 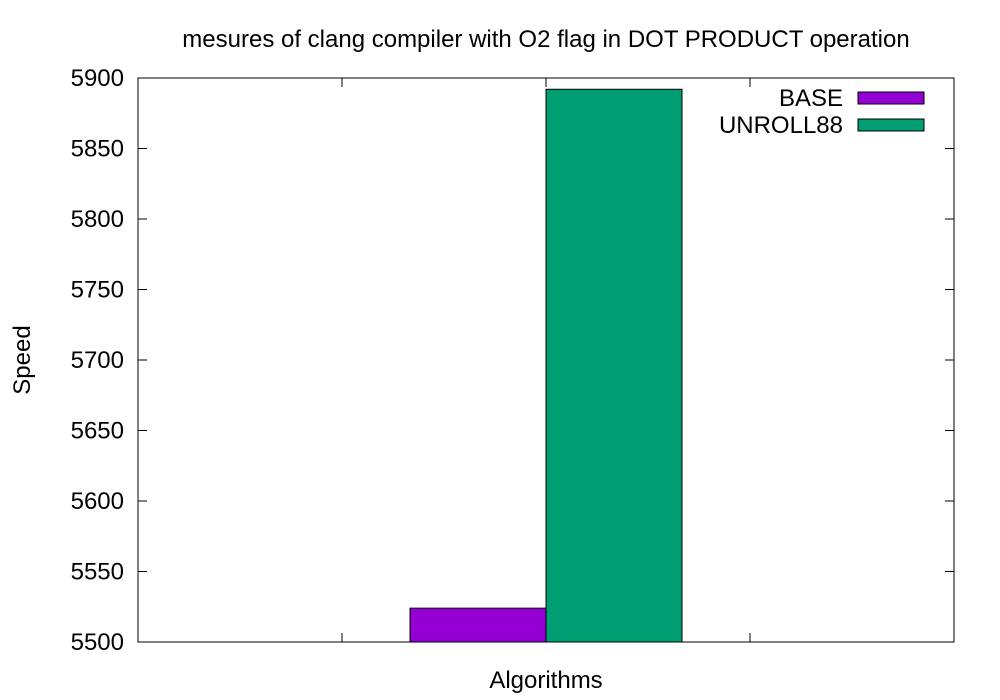 What do you see at coordinates (97, 219) in the screenshot?
I see `y-tick-label: 5800` at bounding box center [97, 219].